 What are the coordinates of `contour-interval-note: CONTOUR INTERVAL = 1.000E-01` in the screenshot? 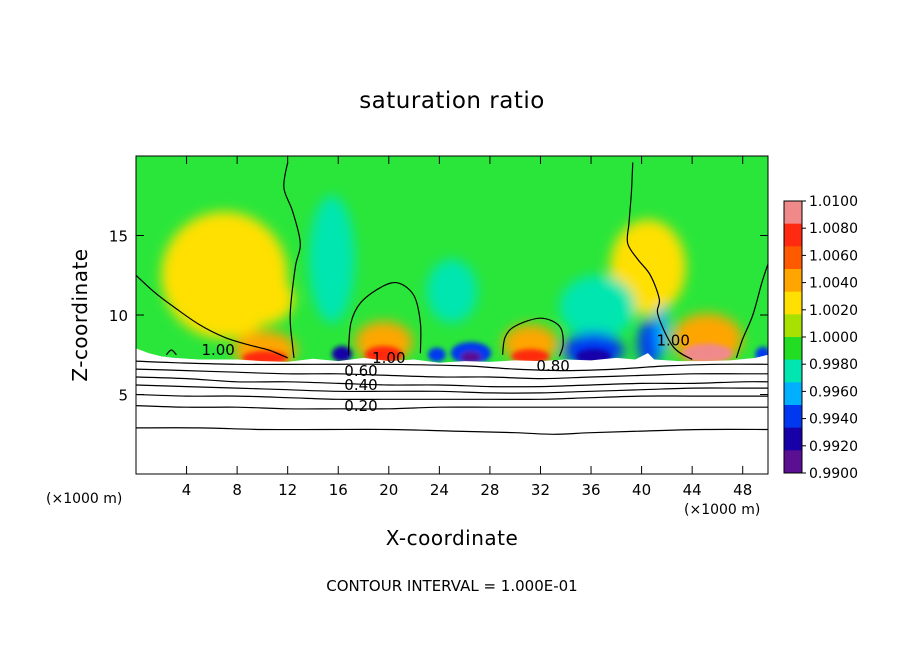 It's located at (452, 586).